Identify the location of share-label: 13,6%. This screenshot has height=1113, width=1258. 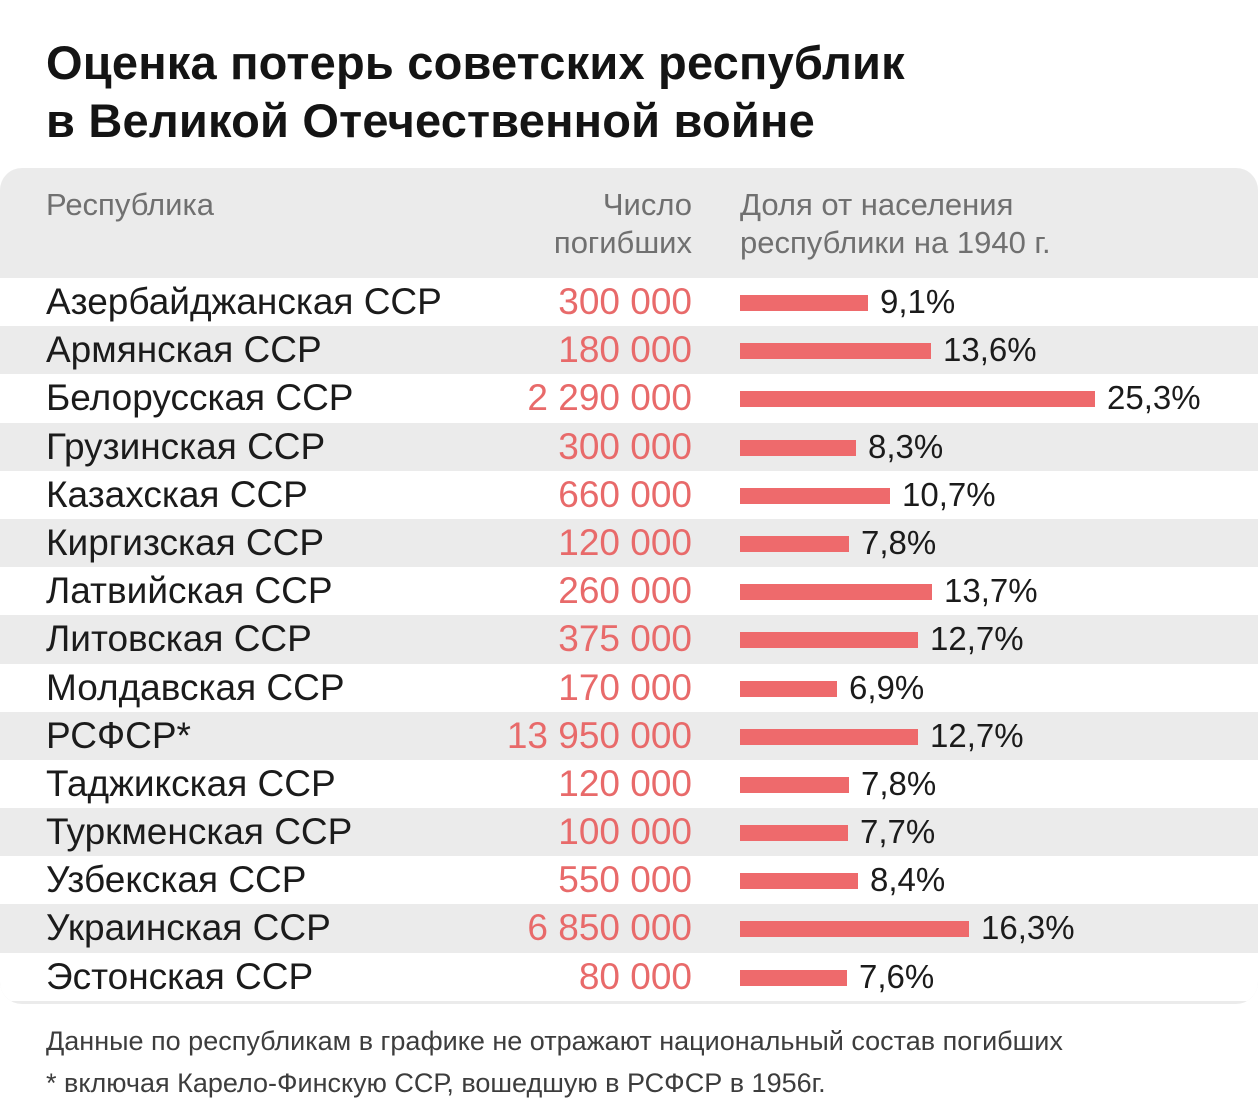
(990, 350).